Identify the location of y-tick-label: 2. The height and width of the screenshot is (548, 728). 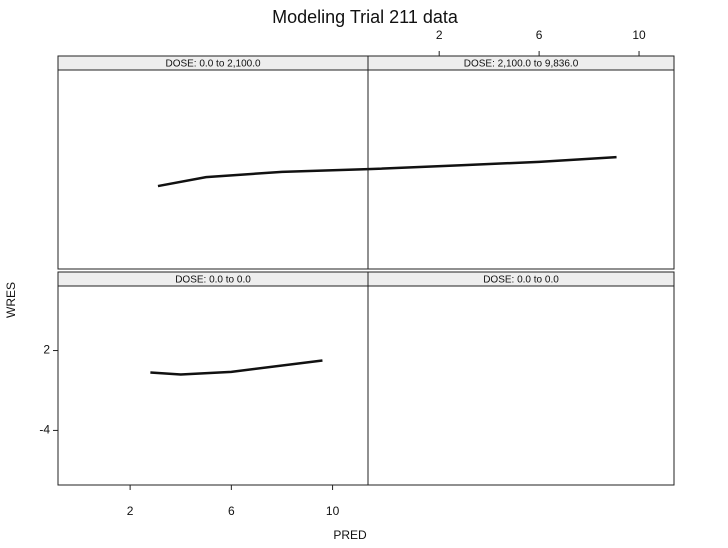
(46, 350).